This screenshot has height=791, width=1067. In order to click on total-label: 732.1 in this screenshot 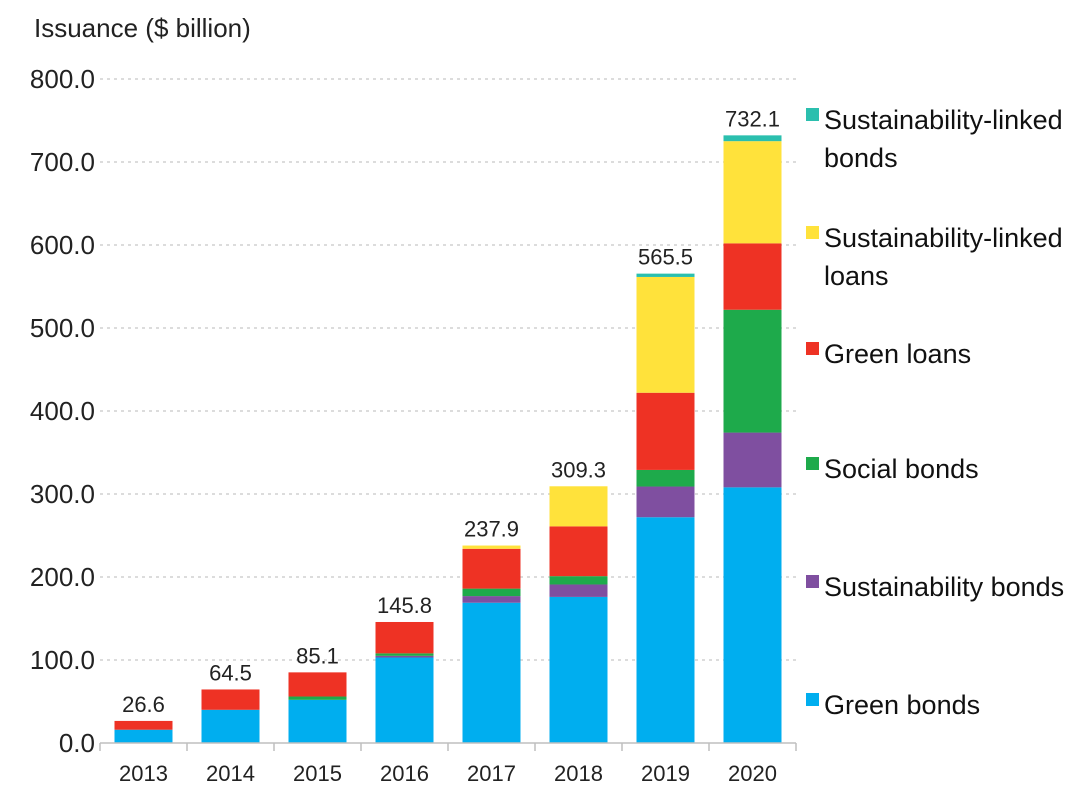, I will do `click(752, 118)`.